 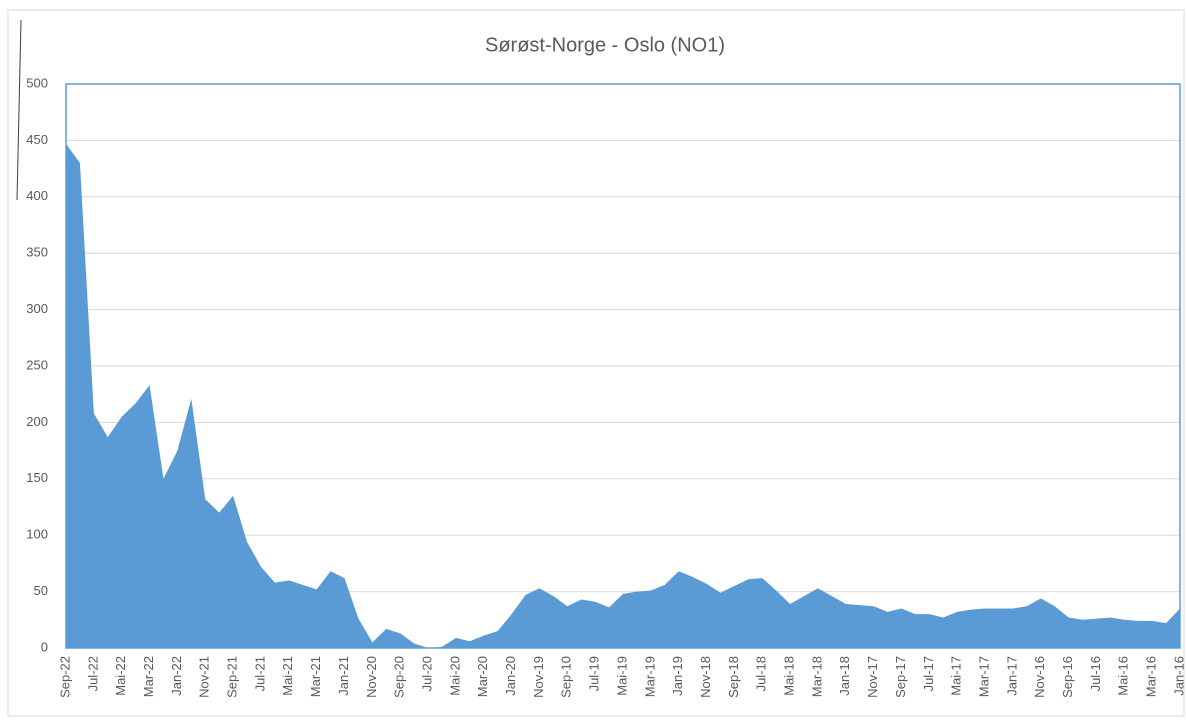 What do you see at coordinates (37, 252) in the screenshot?
I see `y-tick-label: 350` at bounding box center [37, 252].